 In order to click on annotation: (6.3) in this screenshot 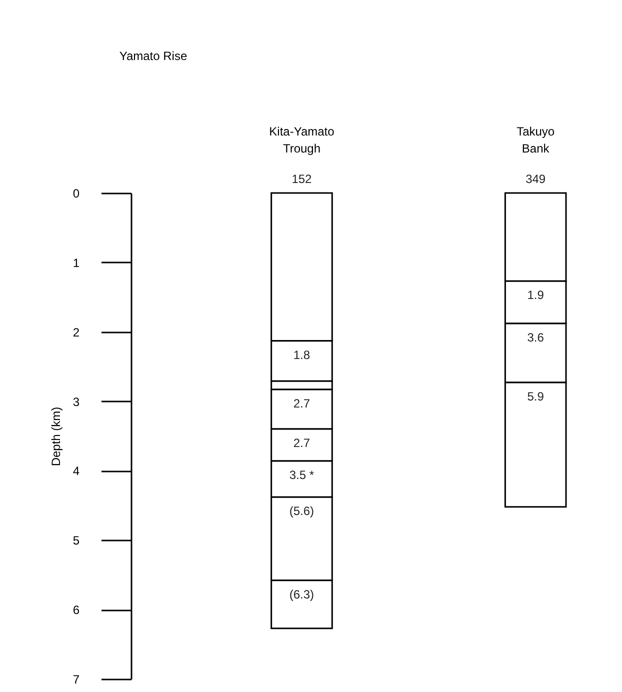, I will do `click(301, 594)`.